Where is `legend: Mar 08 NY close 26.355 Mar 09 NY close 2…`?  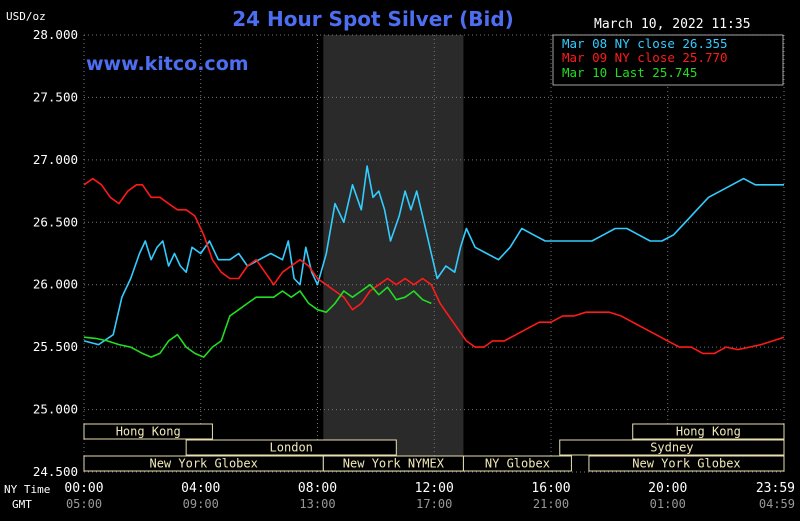 legend: Mar 08 NY close 26.355 Mar 09 NY close 2… is located at coordinates (668, 60).